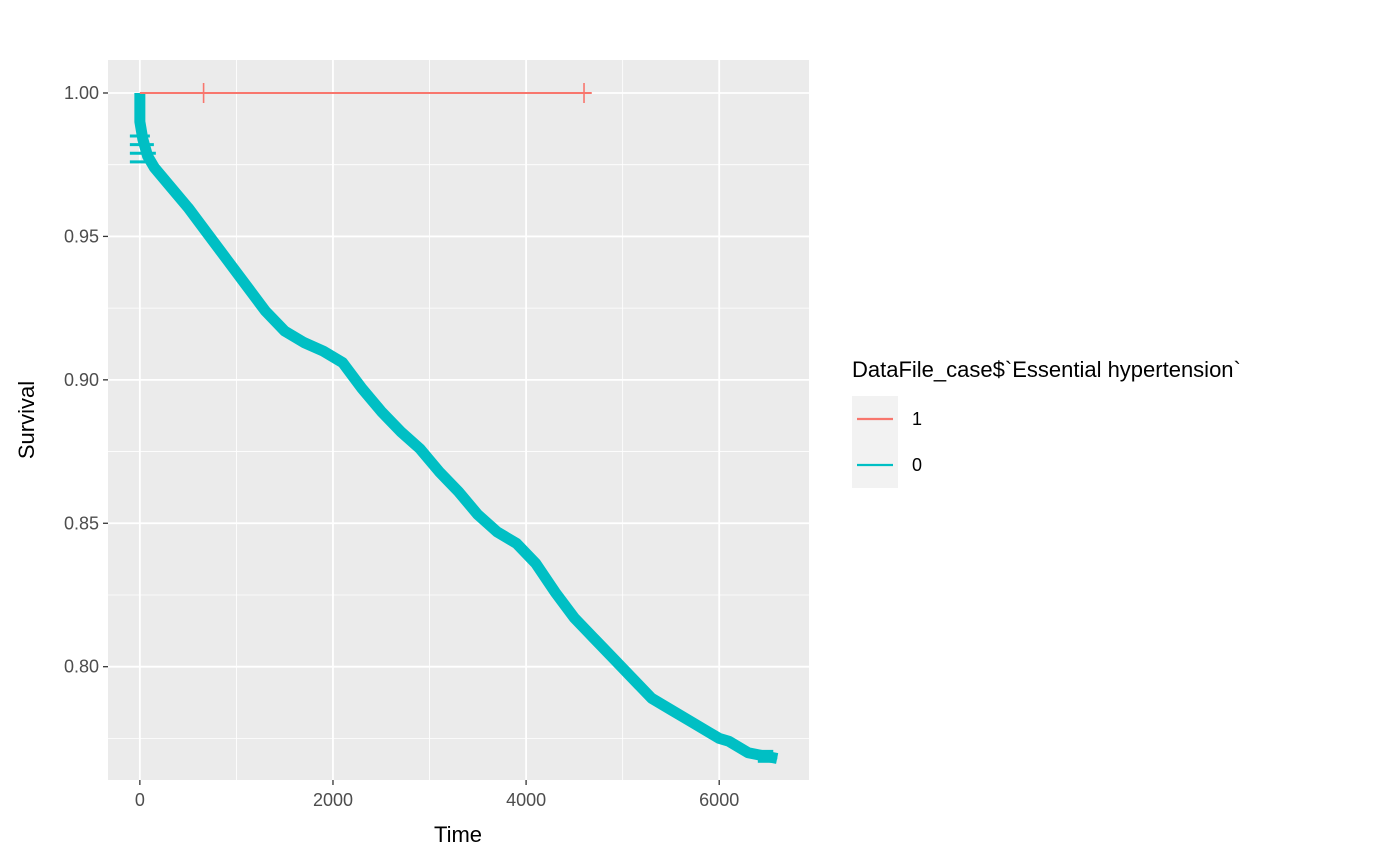 The height and width of the screenshot is (865, 1400). What do you see at coordinates (458, 834) in the screenshot?
I see `x-axis-title: Time` at bounding box center [458, 834].